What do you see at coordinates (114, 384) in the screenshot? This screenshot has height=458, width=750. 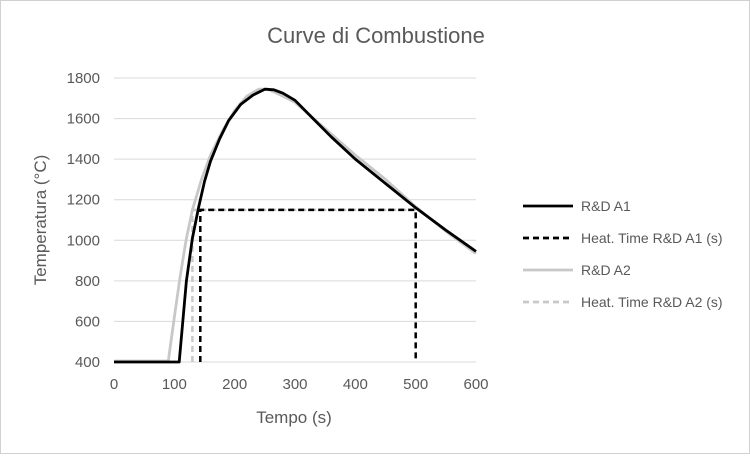 I see `x-tick-label: 0` at bounding box center [114, 384].